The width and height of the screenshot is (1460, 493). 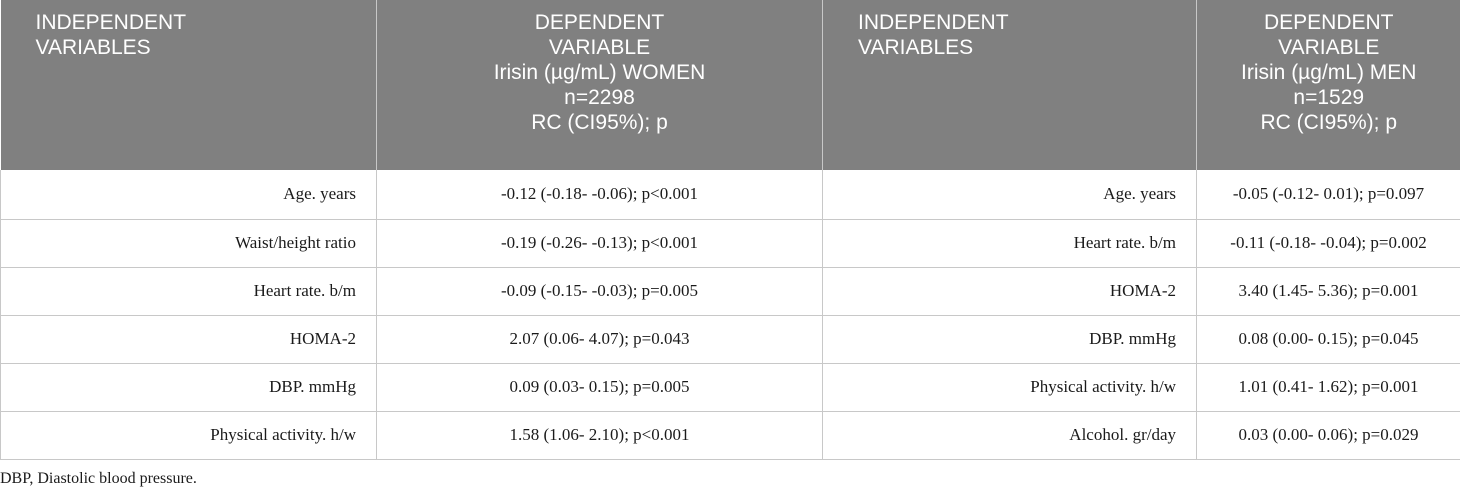 I want to click on header-independent-women: INDEPENDENT VARIABLES, so click(x=188, y=85).